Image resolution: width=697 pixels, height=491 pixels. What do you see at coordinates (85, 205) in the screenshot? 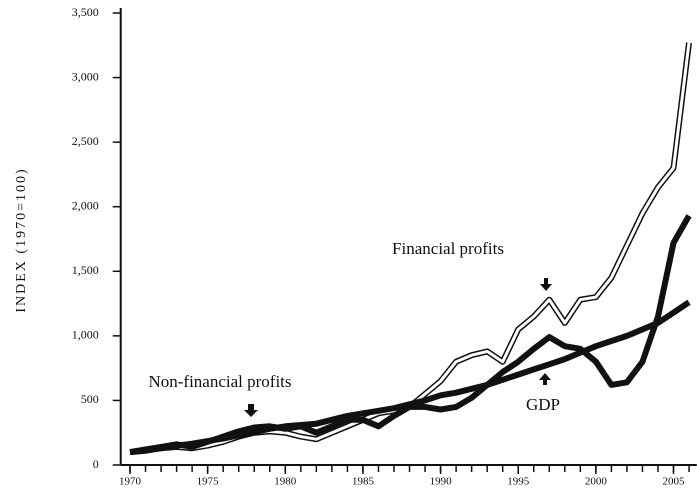
I see `y-tick-label: 2,000` at bounding box center [85, 205].